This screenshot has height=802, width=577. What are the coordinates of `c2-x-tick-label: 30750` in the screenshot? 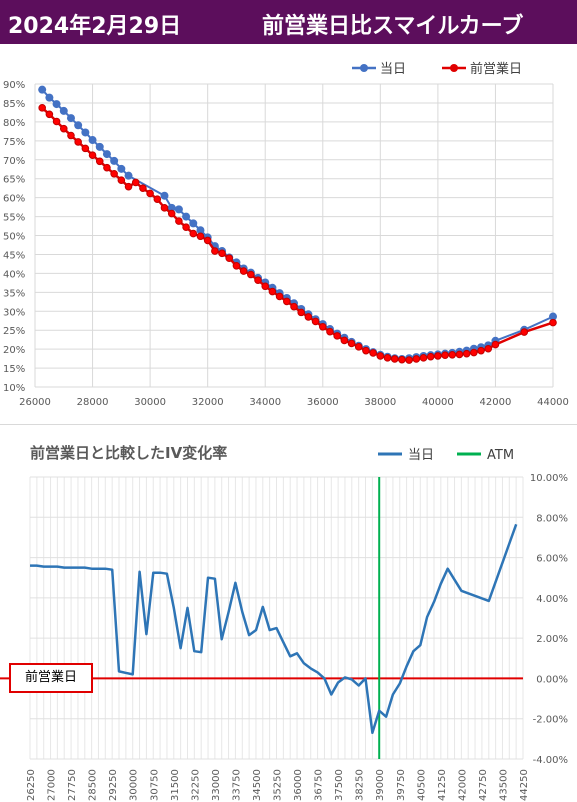 It's located at (154, 785).